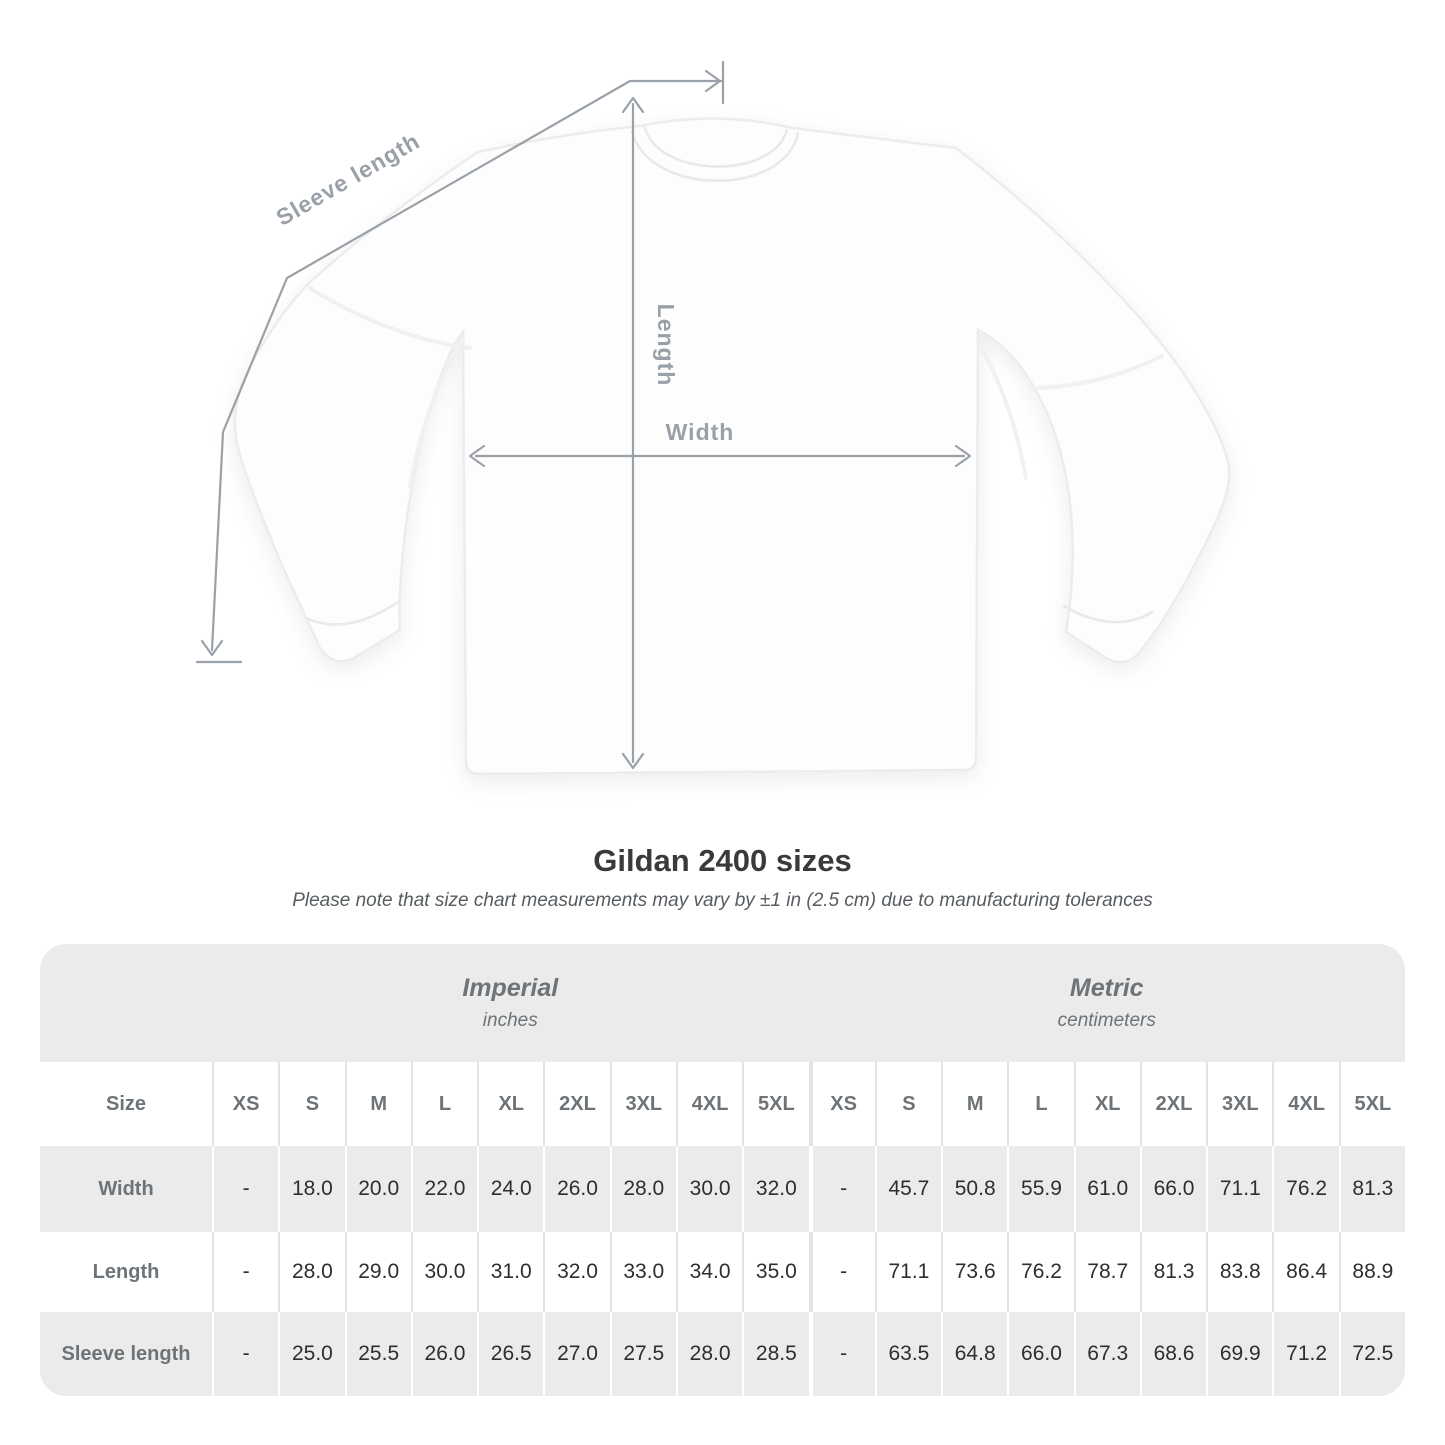  Describe the element at coordinates (443, 1189) in the screenshot. I see `value-cell: 22.0` at that location.